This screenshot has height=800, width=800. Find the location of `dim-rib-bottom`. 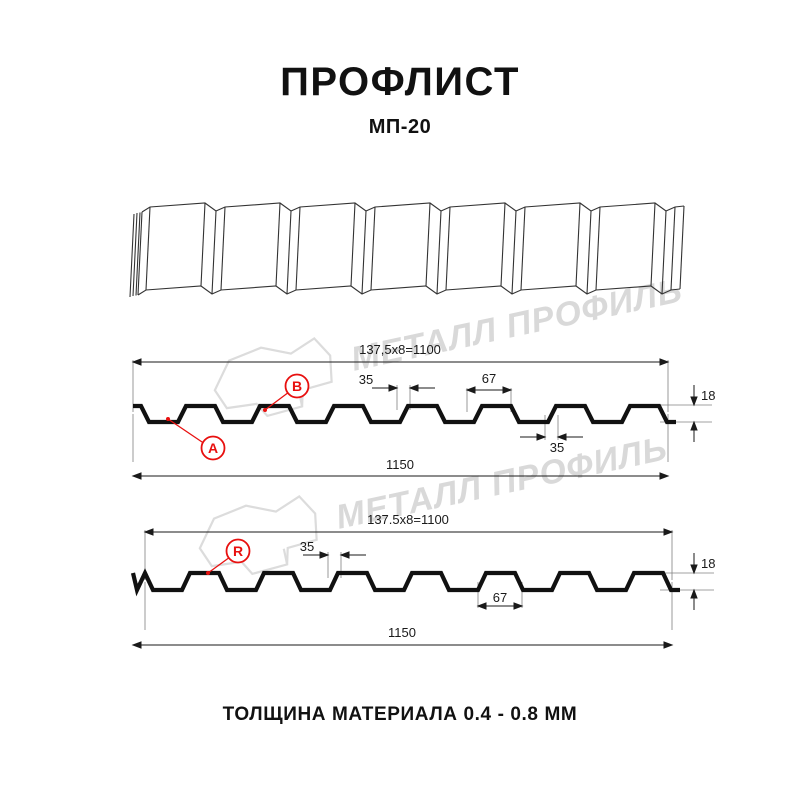

dim-rib-bottom is located at coordinates (551, 437).